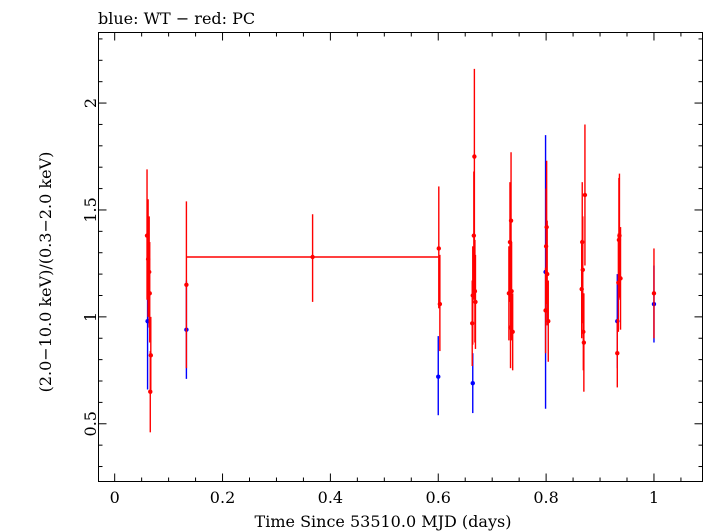 This screenshot has height=532, width=705. I want to click on x-tick-label: 0.6, so click(438, 497).